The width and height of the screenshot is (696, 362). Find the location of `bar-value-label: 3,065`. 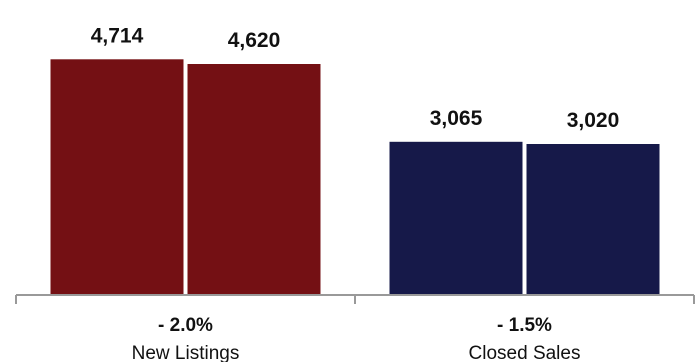

bar-value-label: 3,065 is located at coordinates (456, 118).